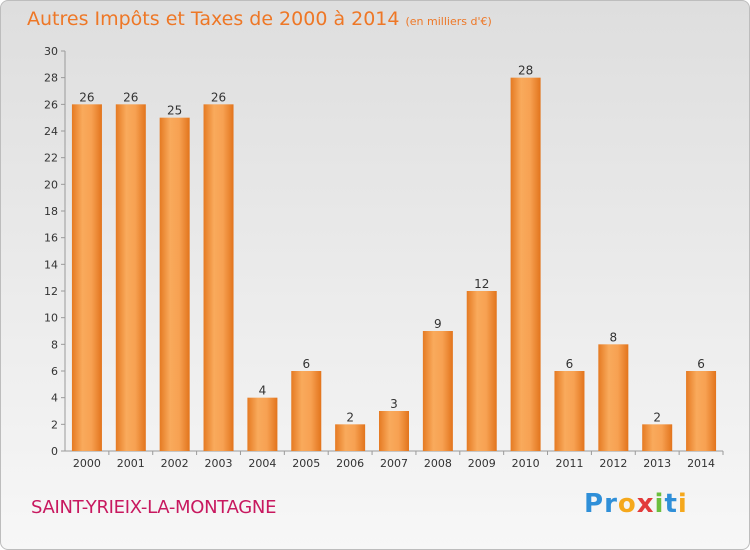 Image resolution: width=750 pixels, height=550 pixels. Describe the element at coordinates (131, 463) in the screenshot. I see `x-tick-label: 2001` at that location.